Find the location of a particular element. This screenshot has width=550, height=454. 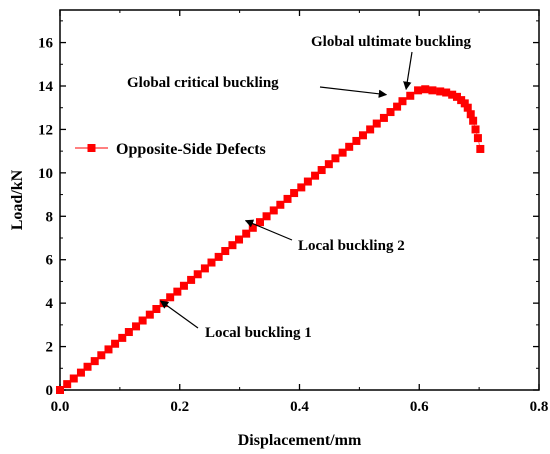

y-tick-label: 14 is located at coordinates (46, 87).